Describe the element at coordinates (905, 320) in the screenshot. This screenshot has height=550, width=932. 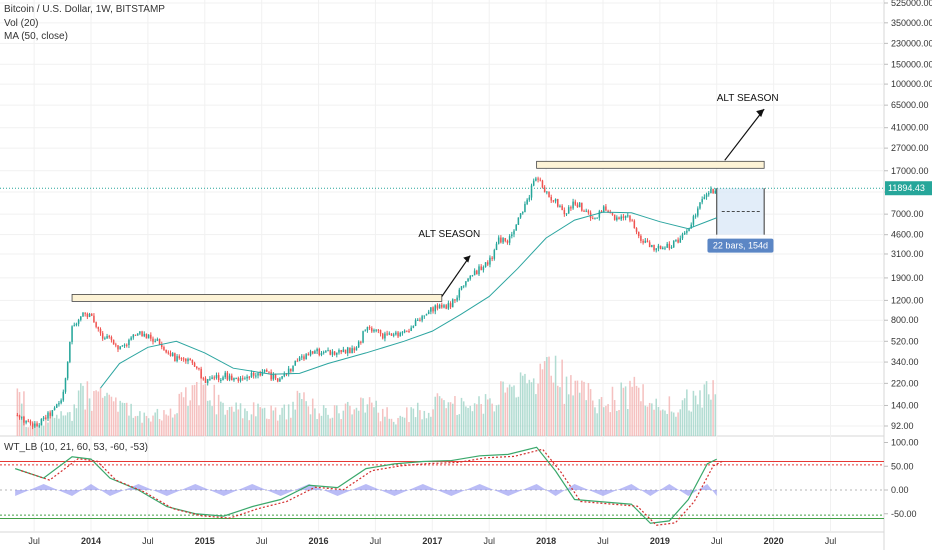
I see `price-tick-label: 800.00` at that location.